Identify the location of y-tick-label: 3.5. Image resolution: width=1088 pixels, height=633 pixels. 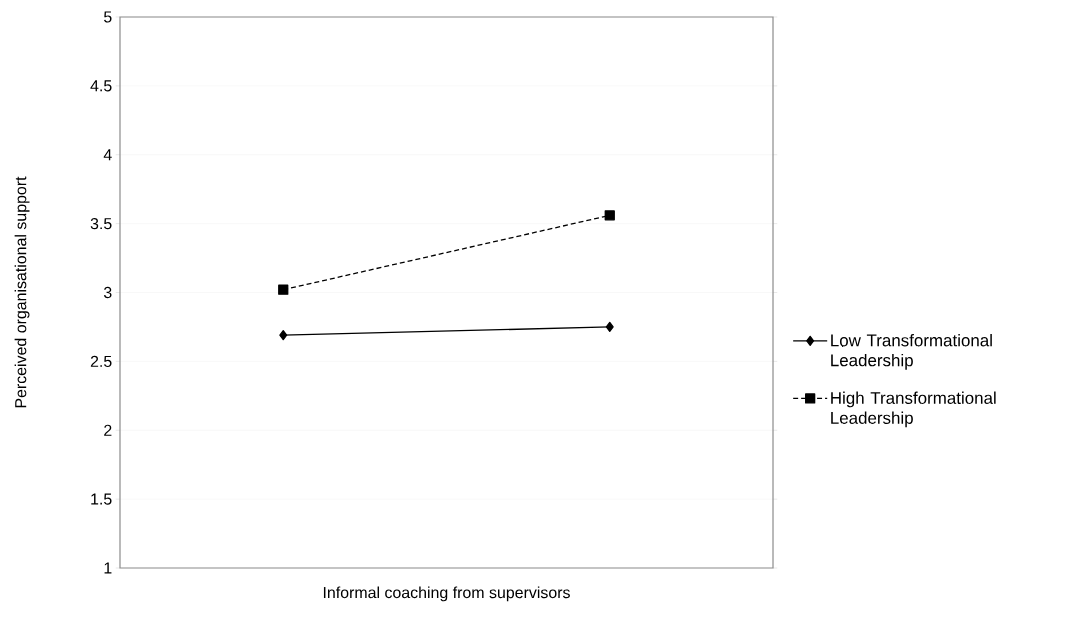
(101, 223).